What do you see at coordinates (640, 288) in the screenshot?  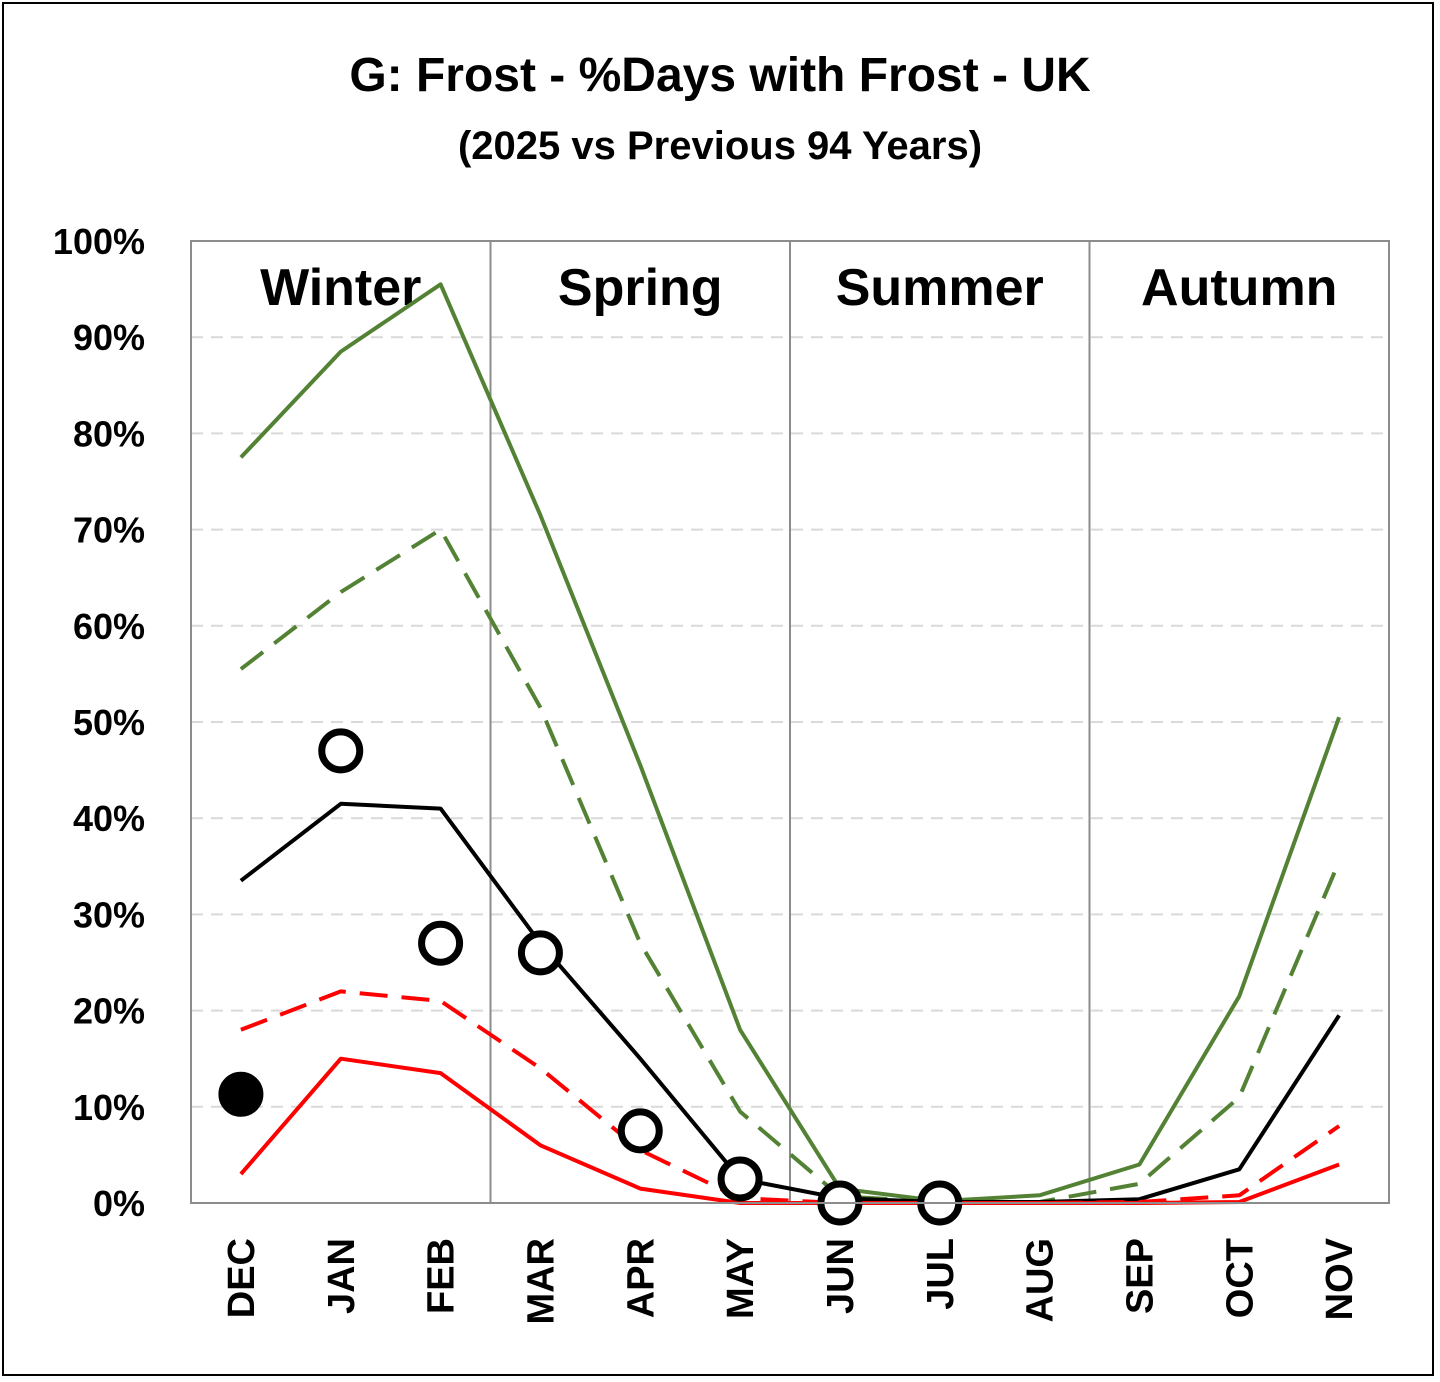 I see `season-label: Spring` at bounding box center [640, 288].